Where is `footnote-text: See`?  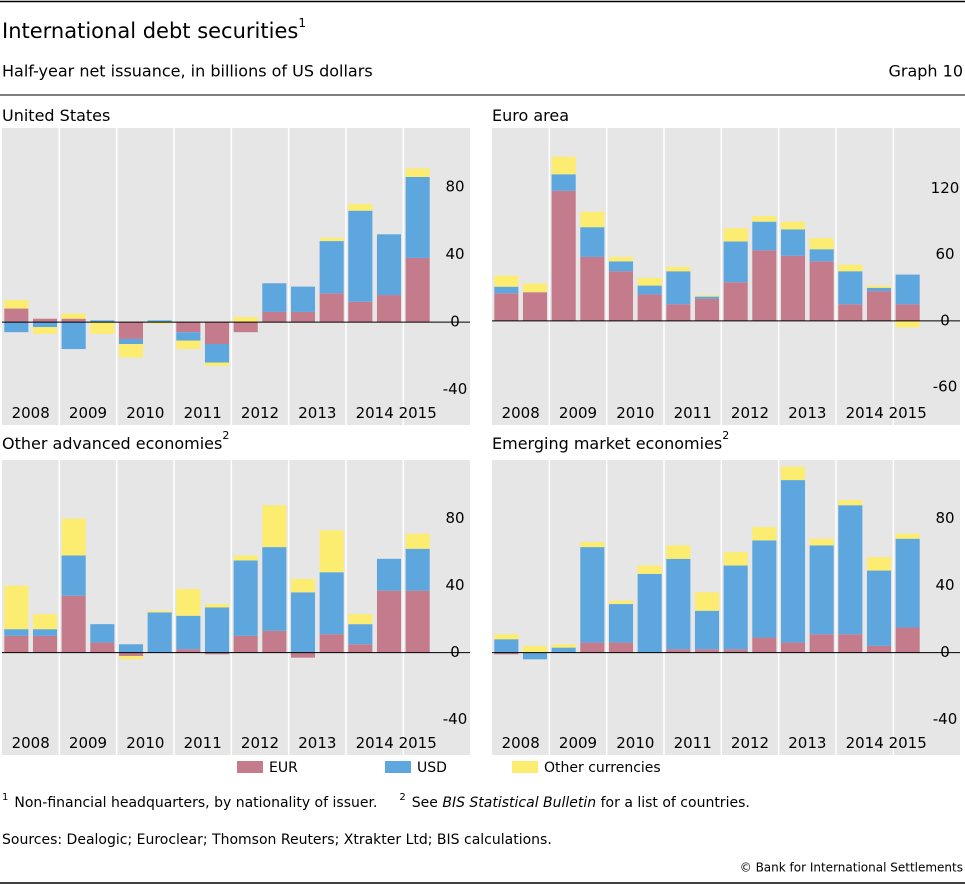
footnote-text: See is located at coordinates (427, 803).